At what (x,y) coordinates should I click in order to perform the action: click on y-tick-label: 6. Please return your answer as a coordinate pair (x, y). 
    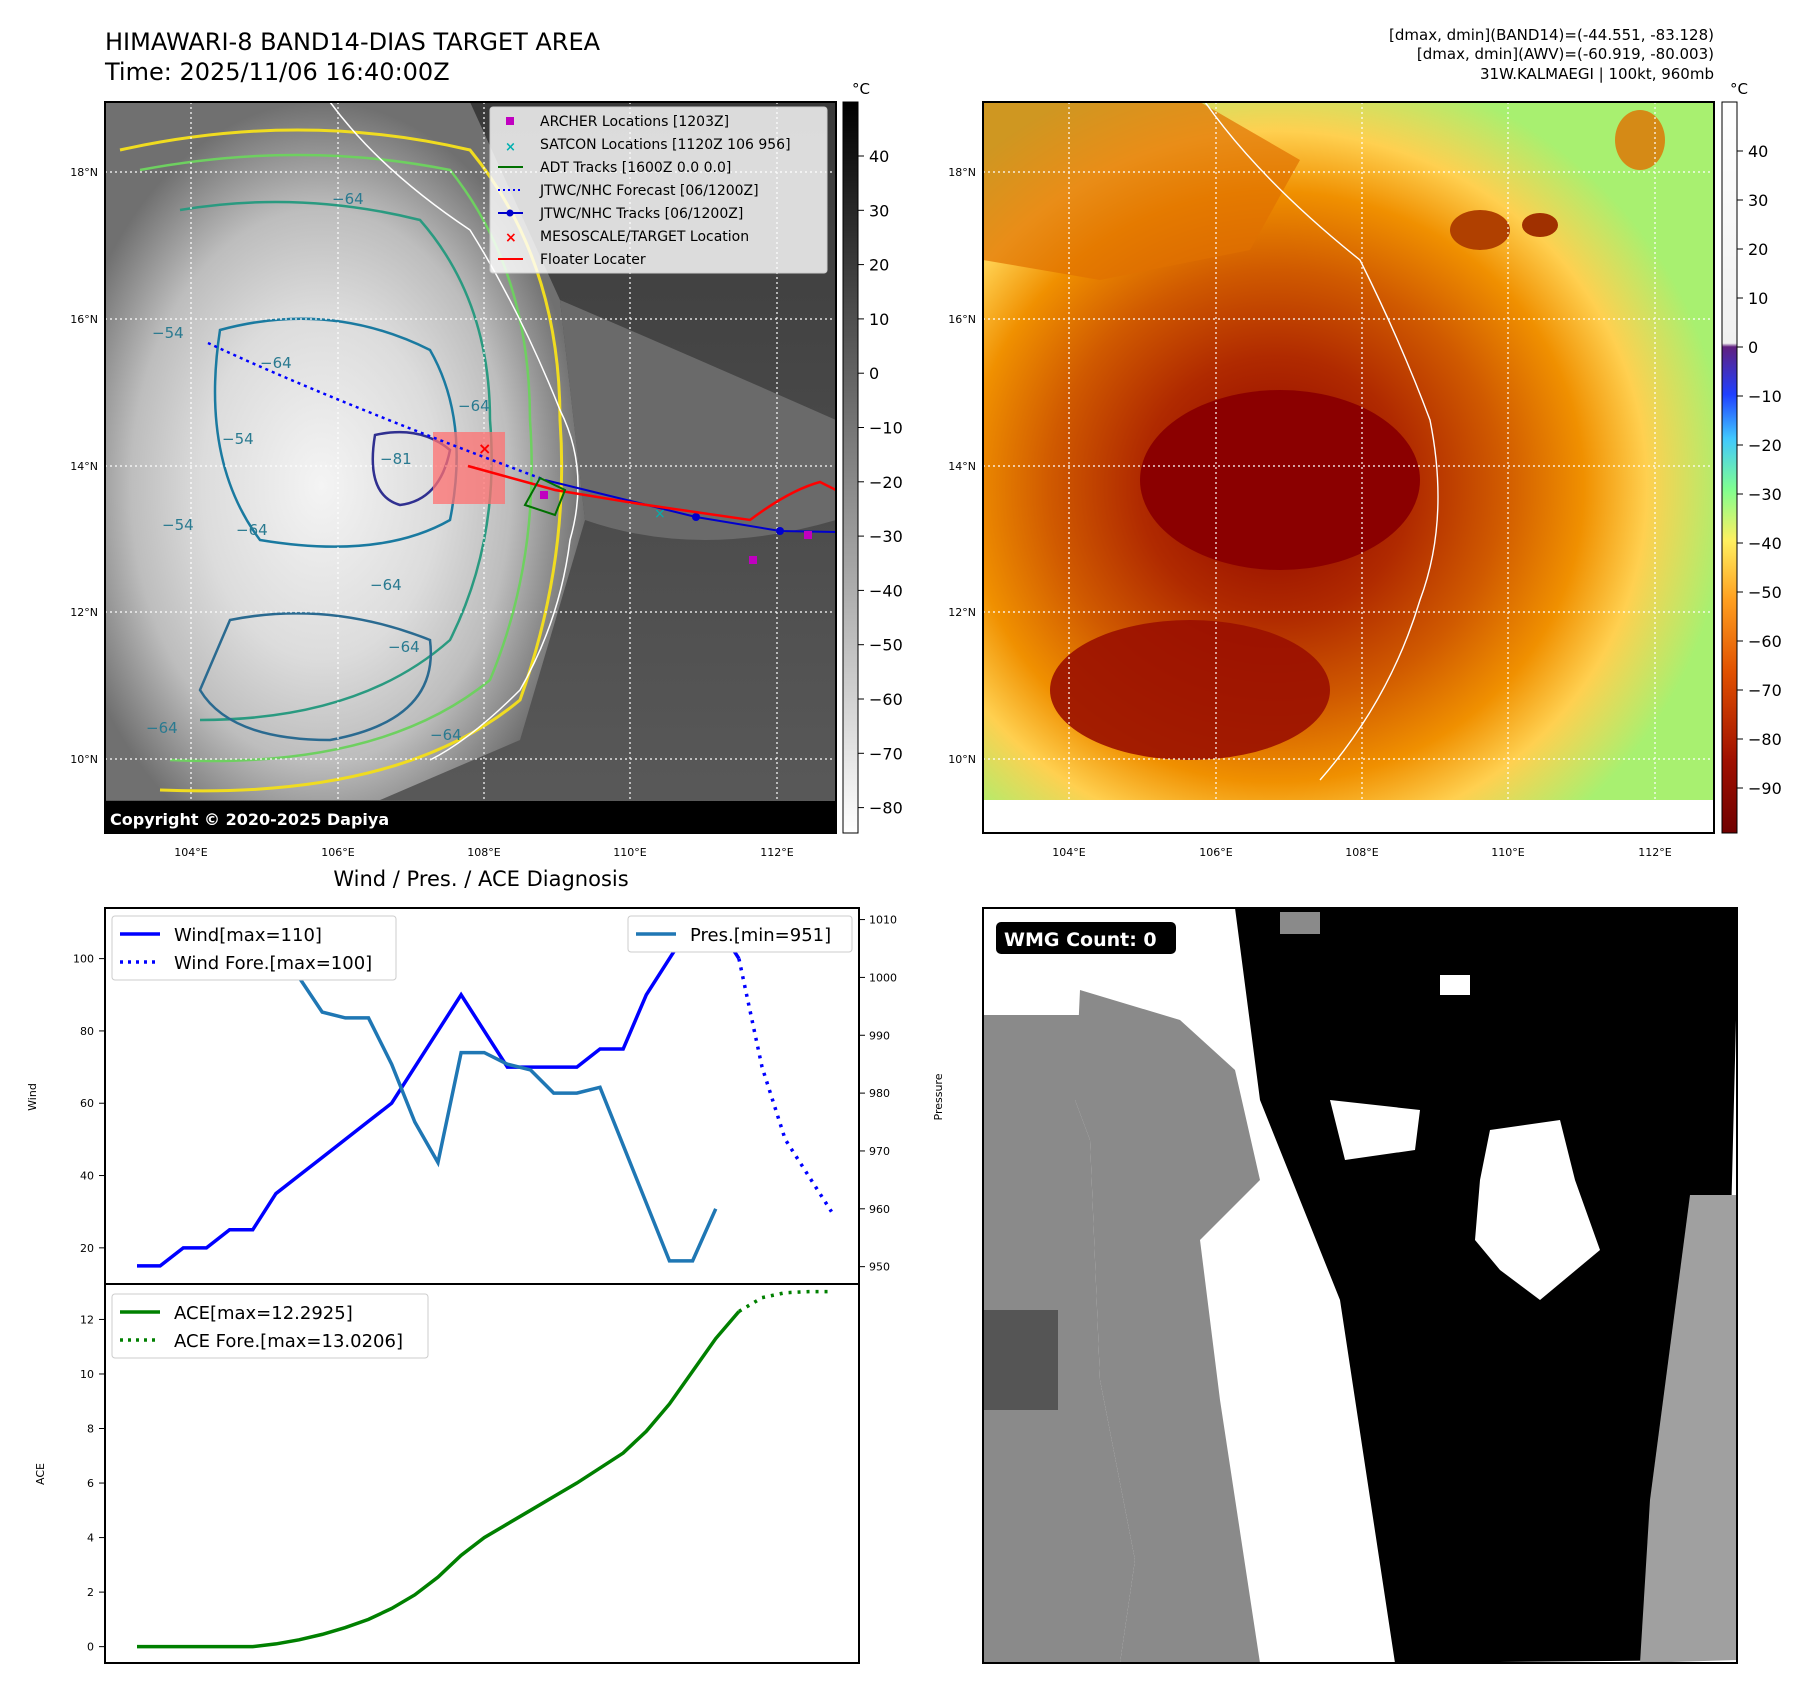
    Looking at the image, I should click on (90, 1483).